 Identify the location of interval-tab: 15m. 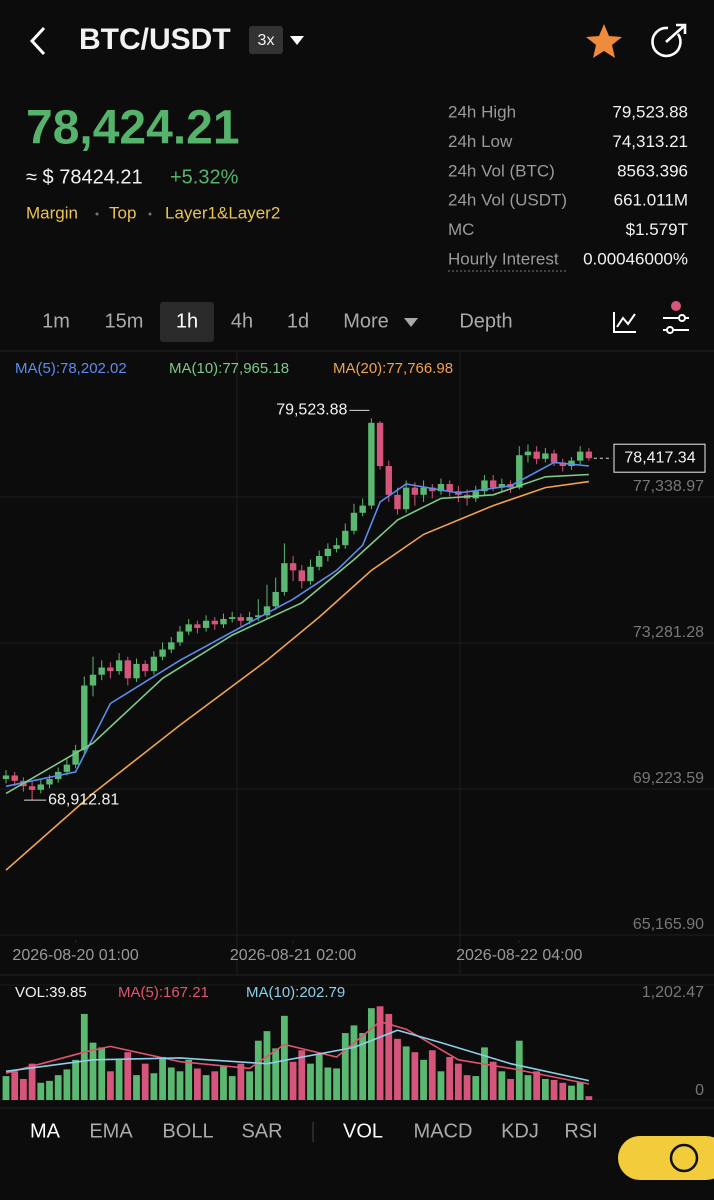
(124, 321).